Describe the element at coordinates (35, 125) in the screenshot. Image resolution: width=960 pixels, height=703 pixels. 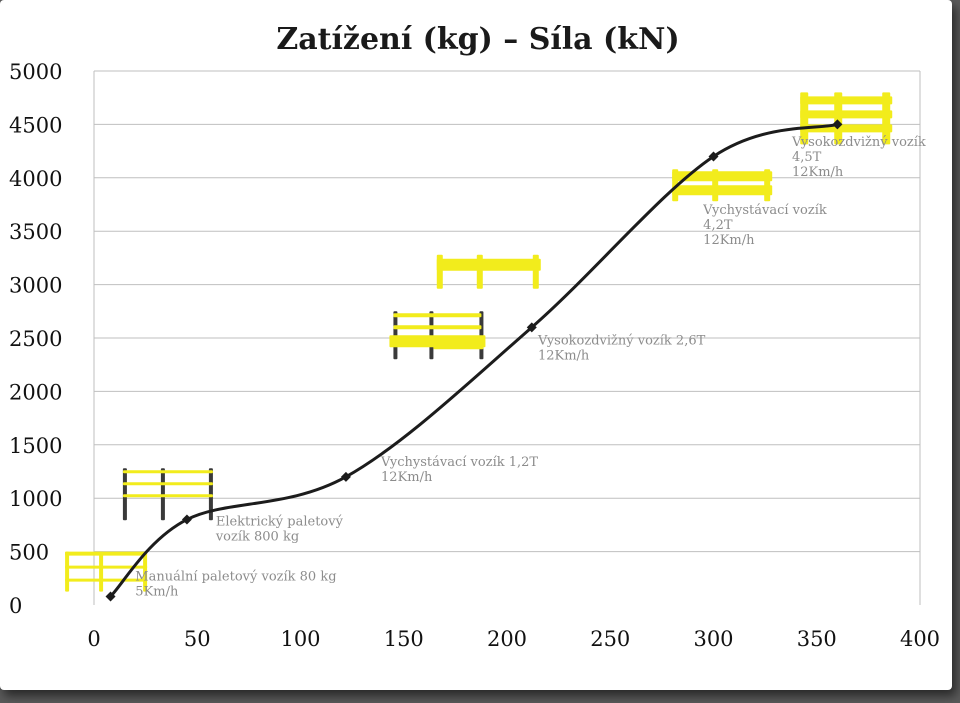
I see `y-tick-label: 4500` at that location.